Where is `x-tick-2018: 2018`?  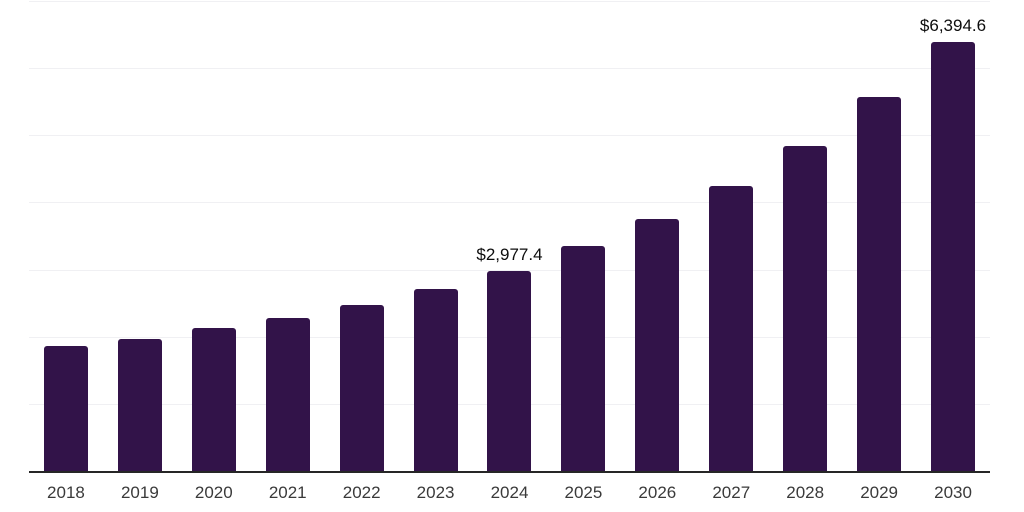 x-tick-2018: 2018 is located at coordinates (66, 492).